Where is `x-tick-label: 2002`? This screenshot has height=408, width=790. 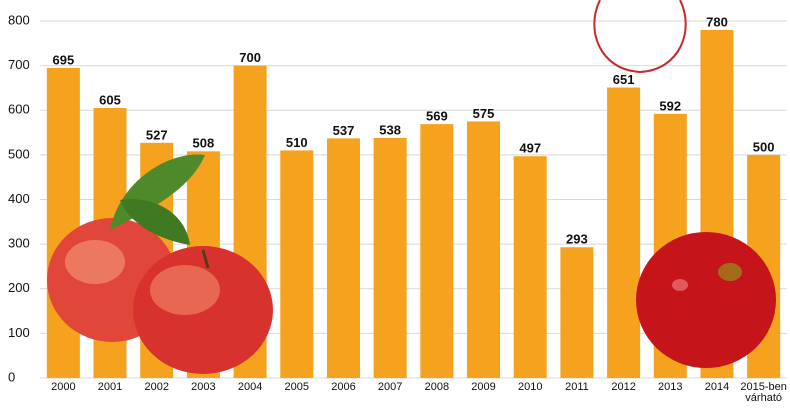
x-tick-label: 2002 is located at coordinates (156, 387).